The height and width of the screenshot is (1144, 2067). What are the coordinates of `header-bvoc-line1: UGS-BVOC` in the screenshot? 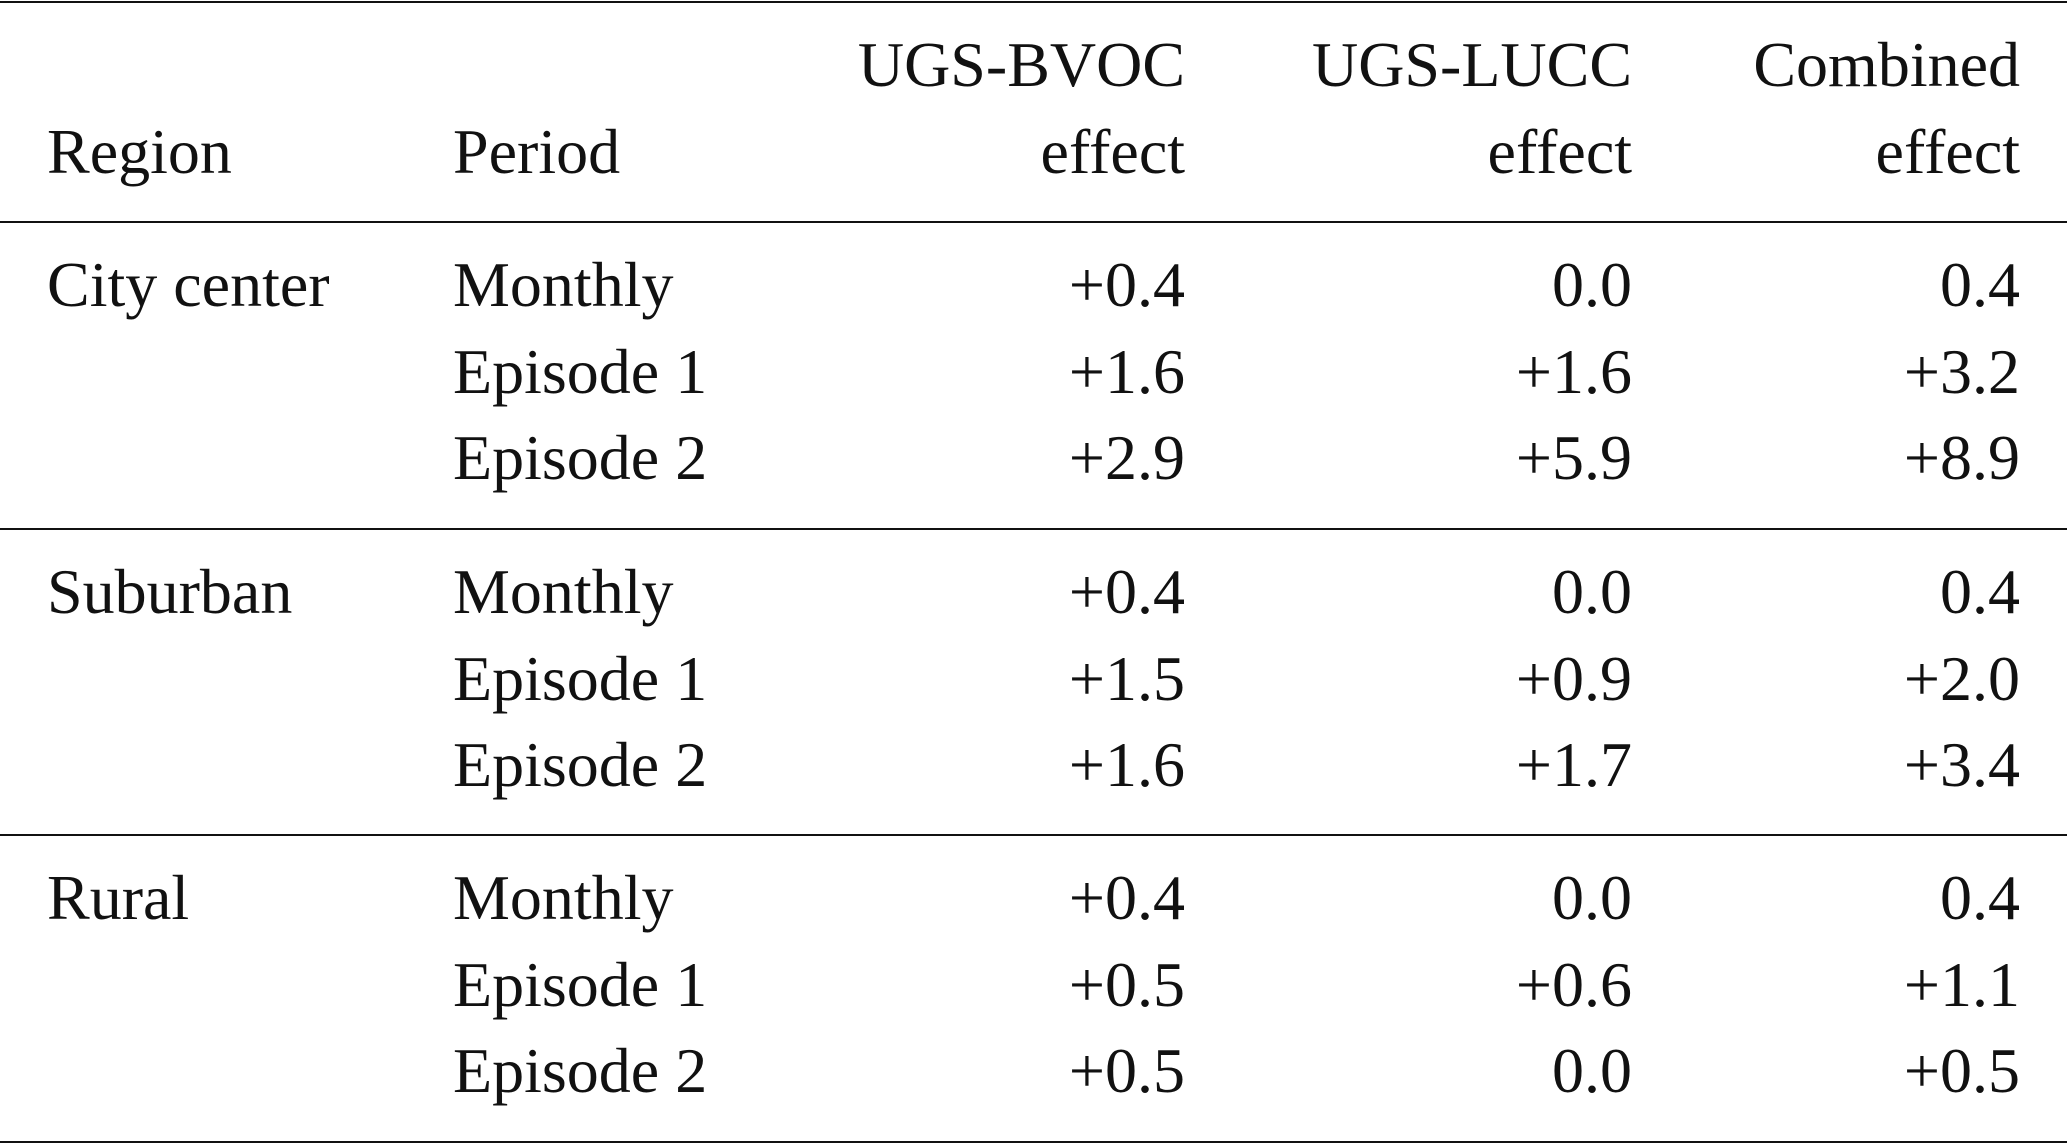 It's located at (1021, 64).